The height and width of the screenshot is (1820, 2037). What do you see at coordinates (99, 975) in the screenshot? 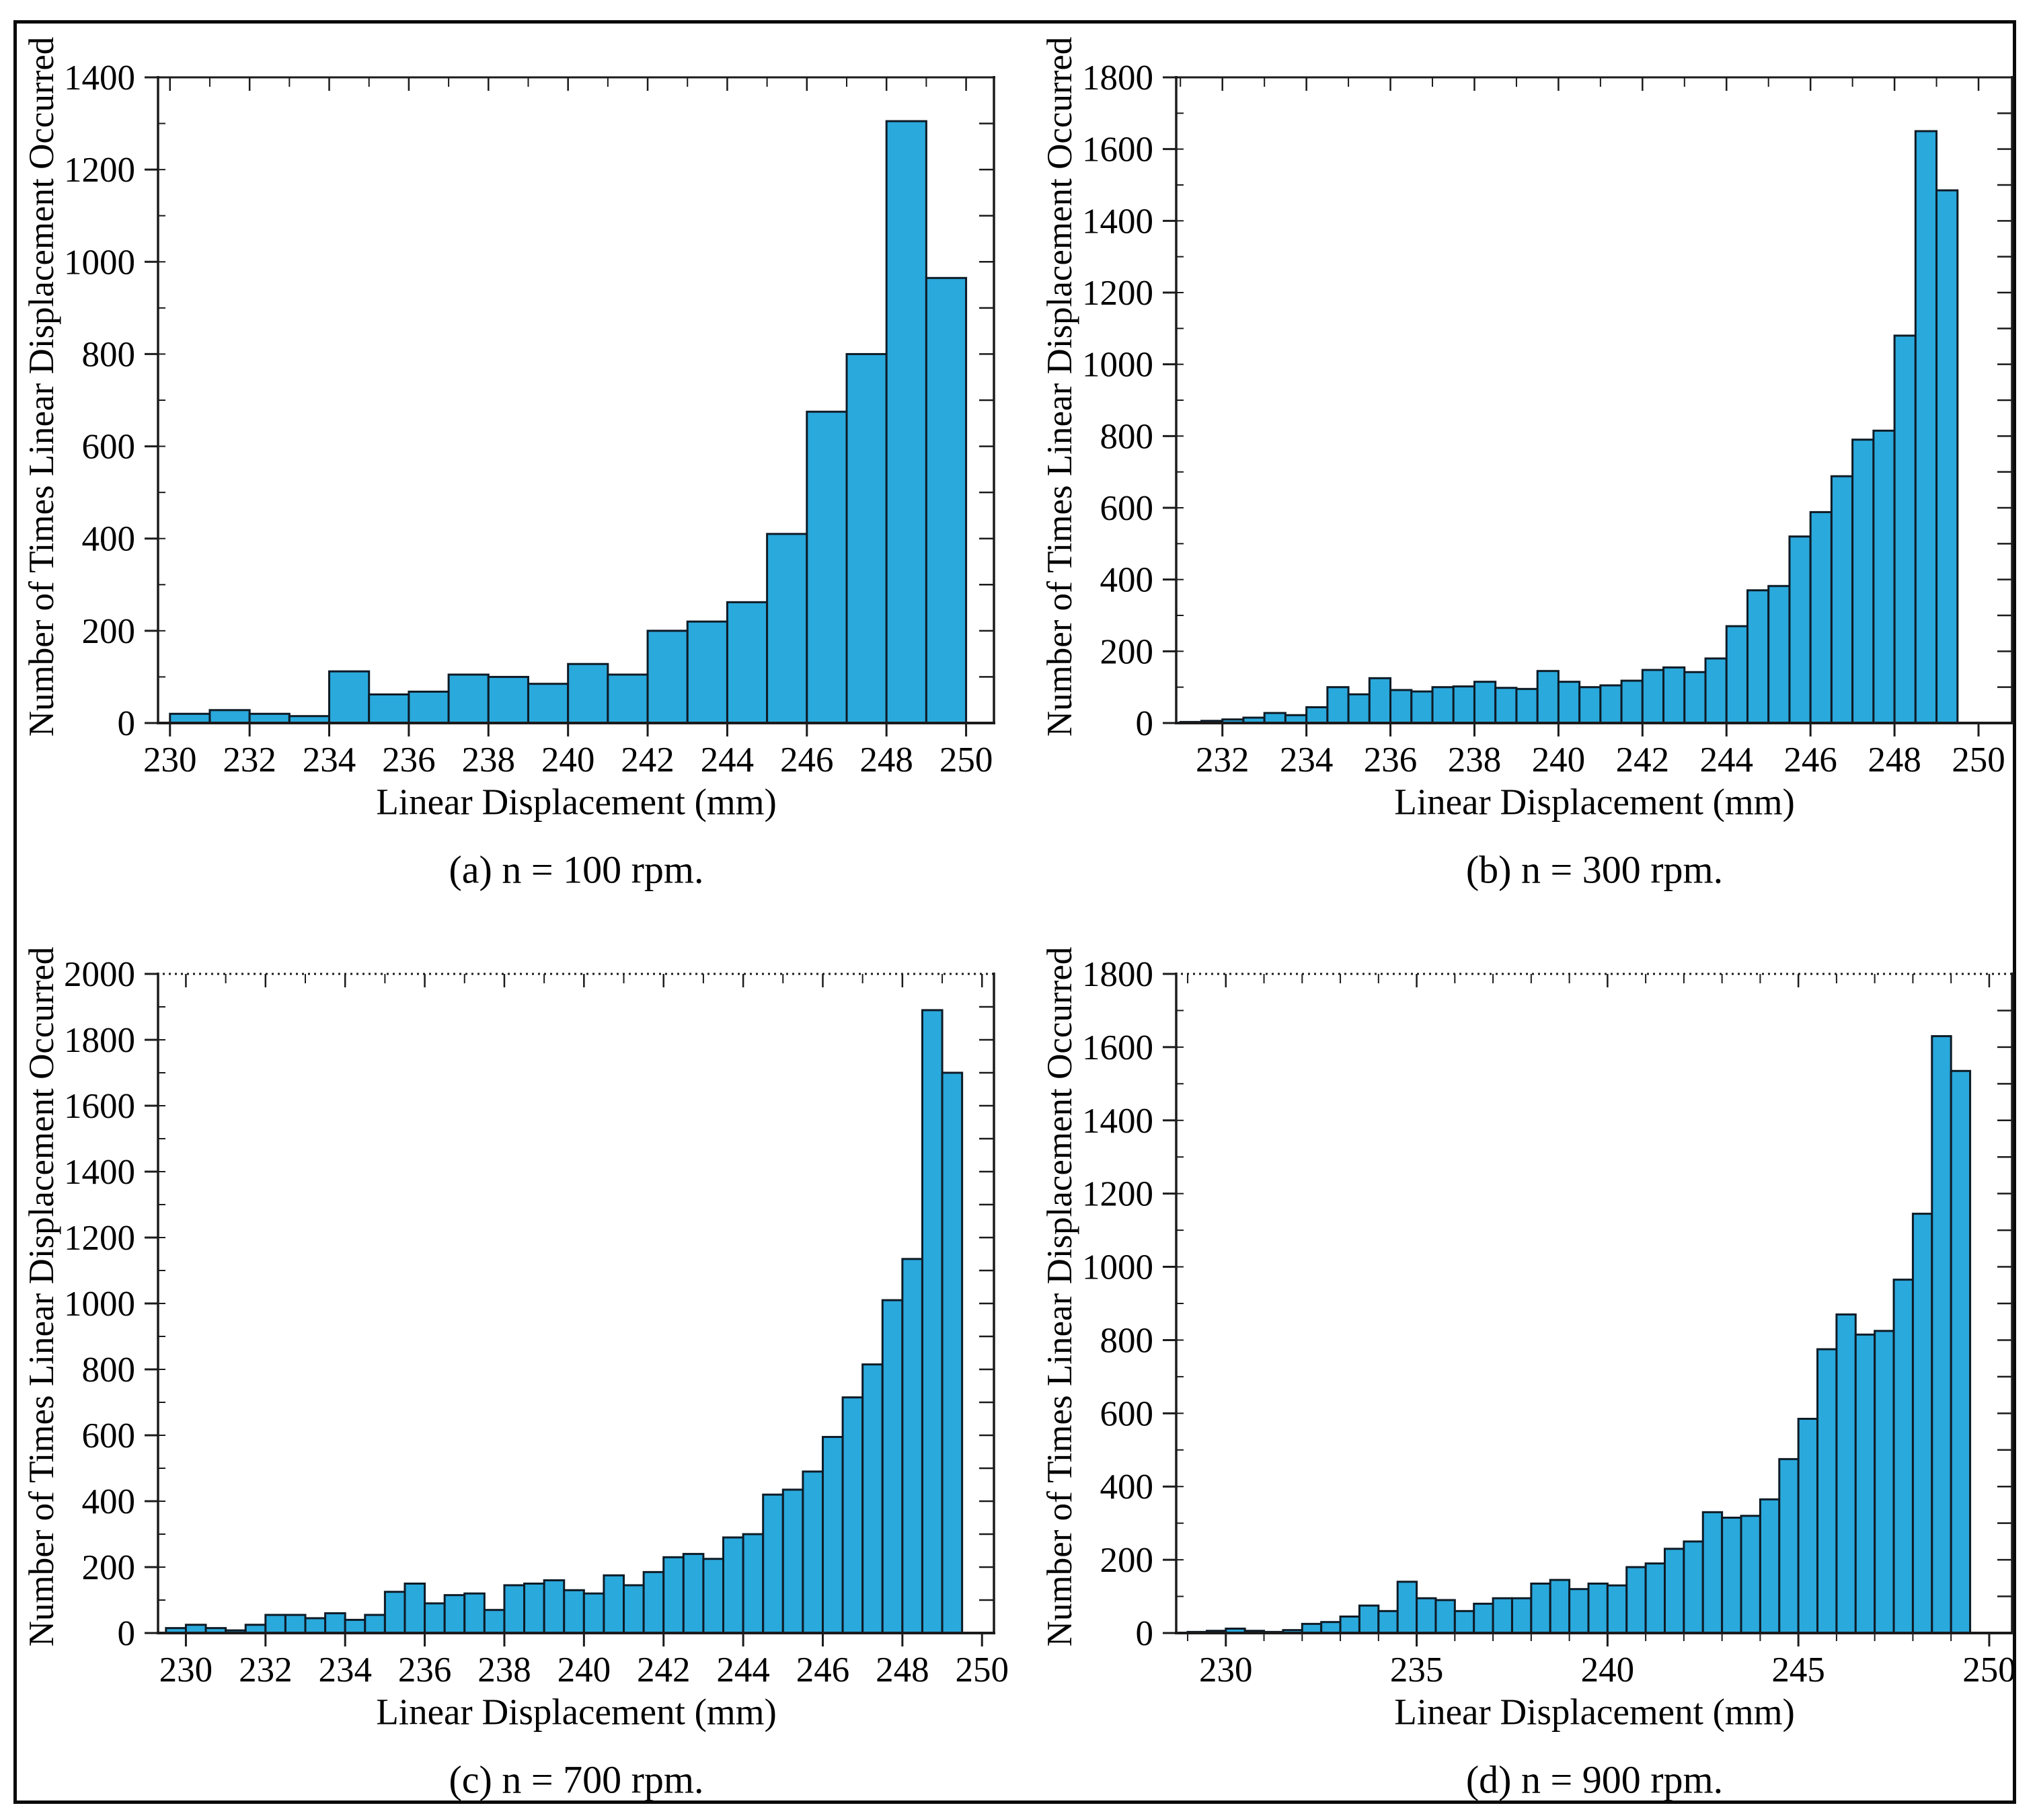
I see `y-tick-label: 2000` at bounding box center [99, 975].